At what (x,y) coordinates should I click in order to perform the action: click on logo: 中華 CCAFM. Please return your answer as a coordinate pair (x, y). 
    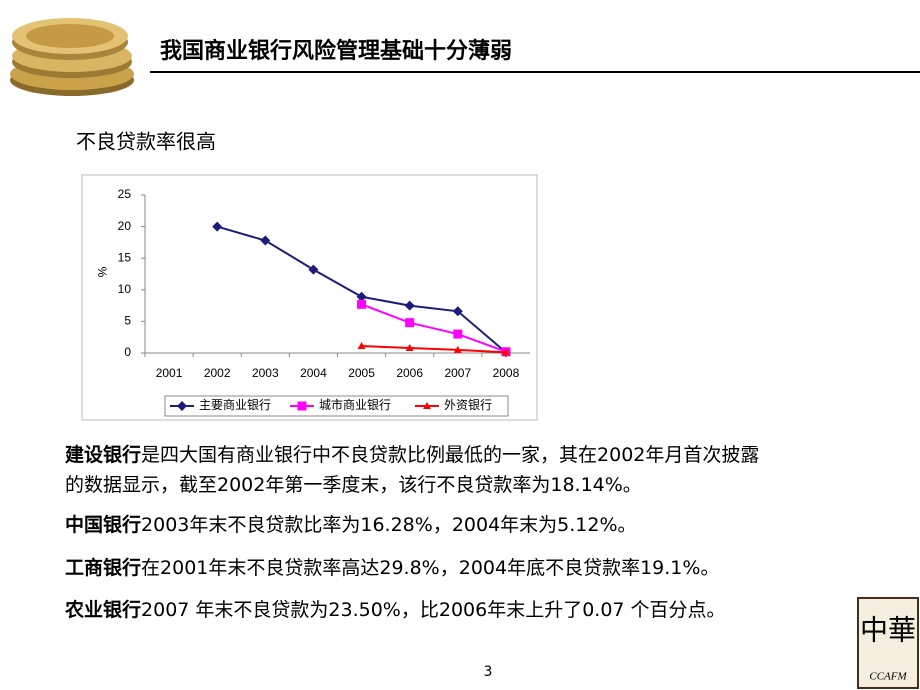
    Looking at the image, I should click on (888, 643).